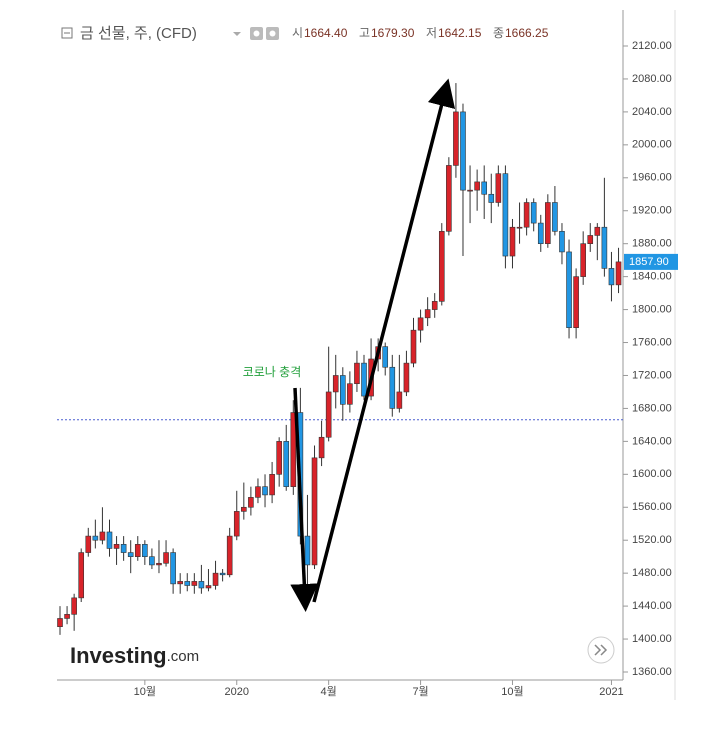 The image size is (718, 730). Describe the element at coordinates (652, 639) in the screenshot. I see `y-tick-label: 1400.00` at that location.